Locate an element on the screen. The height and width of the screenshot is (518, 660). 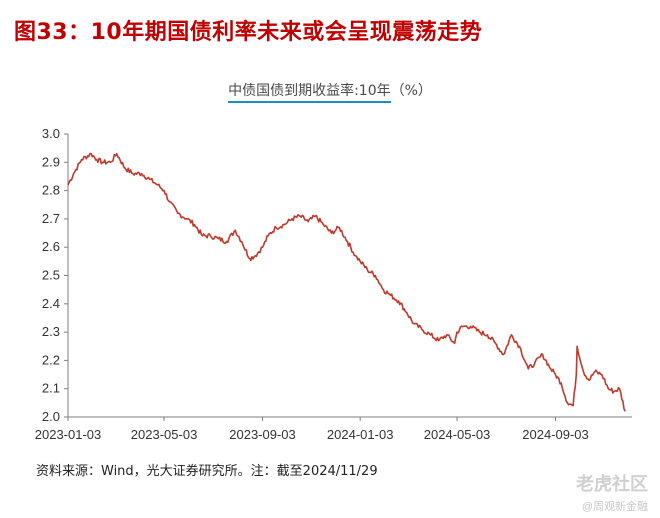
x-tick-label: 2023-01-03 is located at coordinates (68, 434).